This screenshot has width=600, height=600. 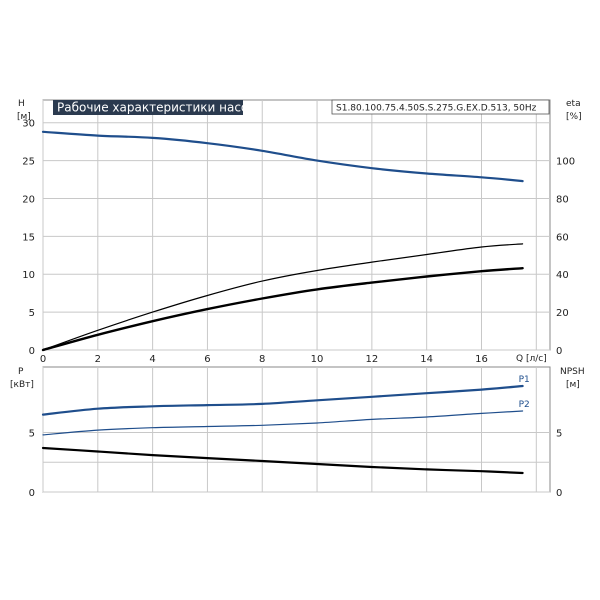 I want to click on bottom-series-label-1: P2, so click(x=524, y=405).